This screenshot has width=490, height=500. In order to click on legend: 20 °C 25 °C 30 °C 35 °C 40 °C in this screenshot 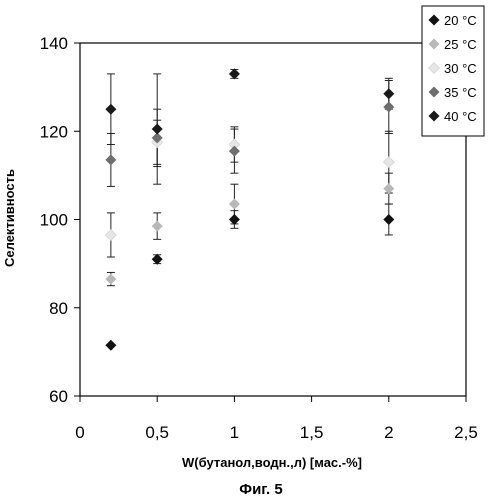, I will do `click(453, 71)`.